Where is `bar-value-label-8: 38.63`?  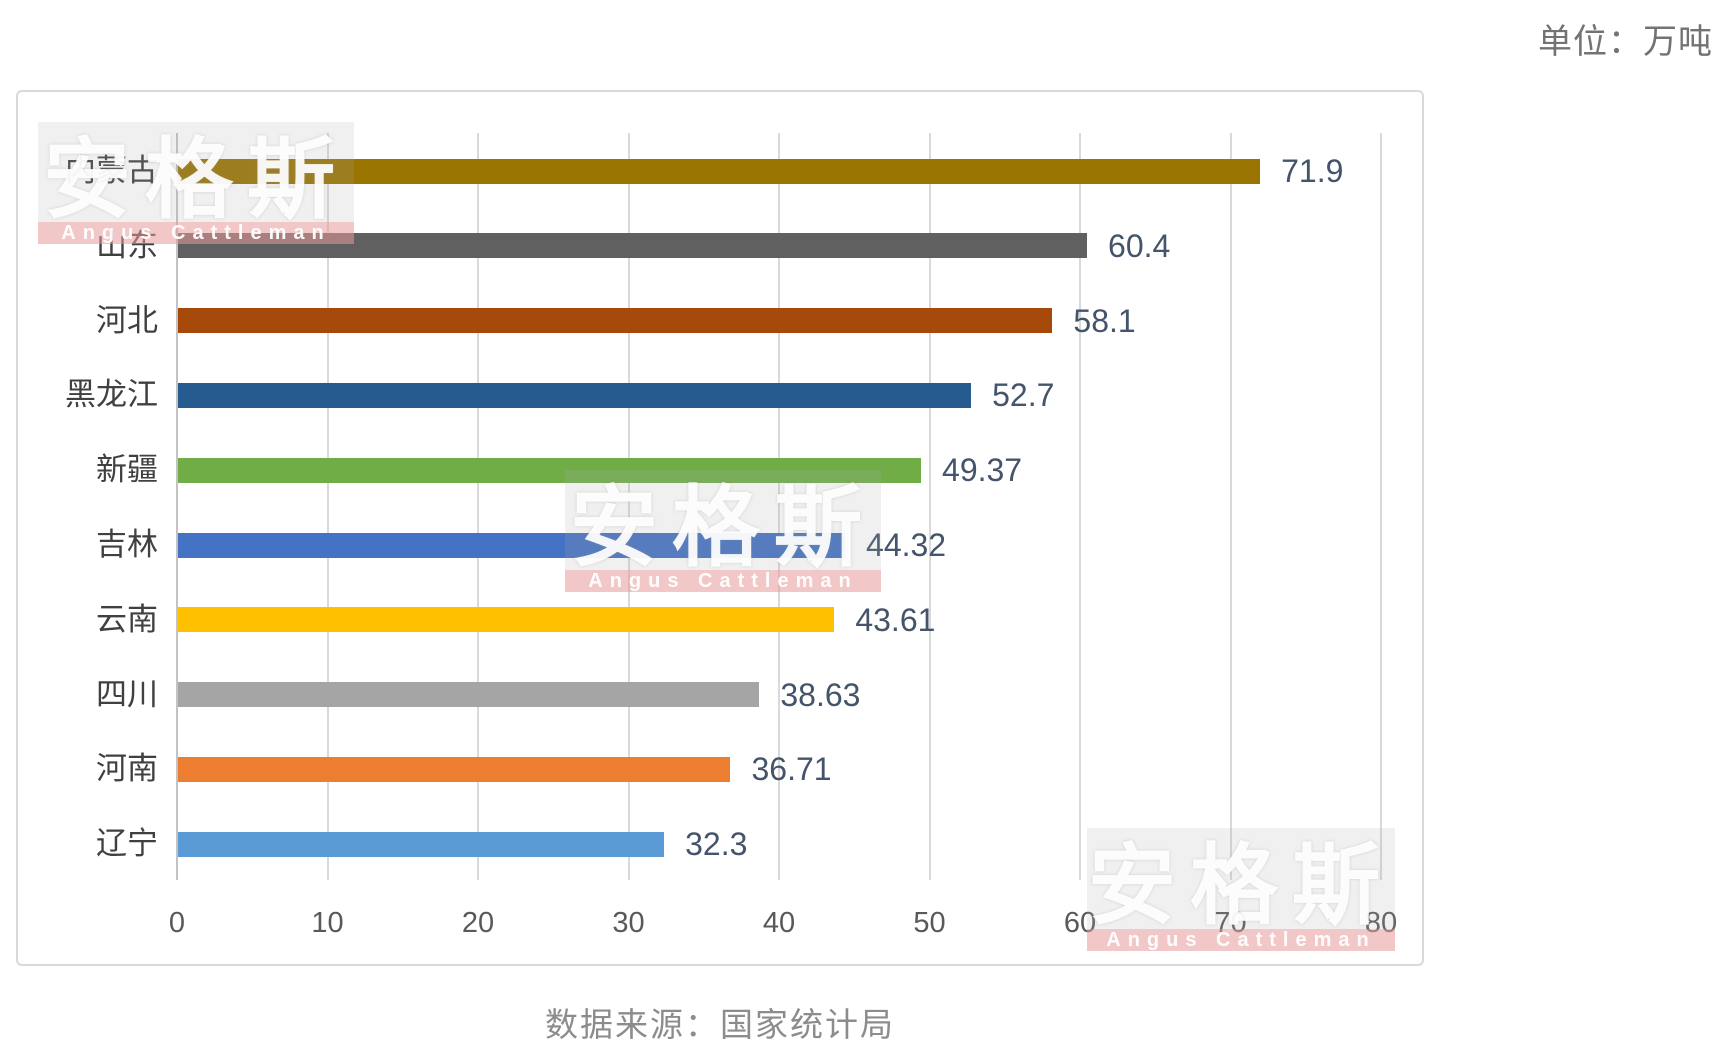
bar-value-label-8: 38.63 is located at coordinates (820, 694).